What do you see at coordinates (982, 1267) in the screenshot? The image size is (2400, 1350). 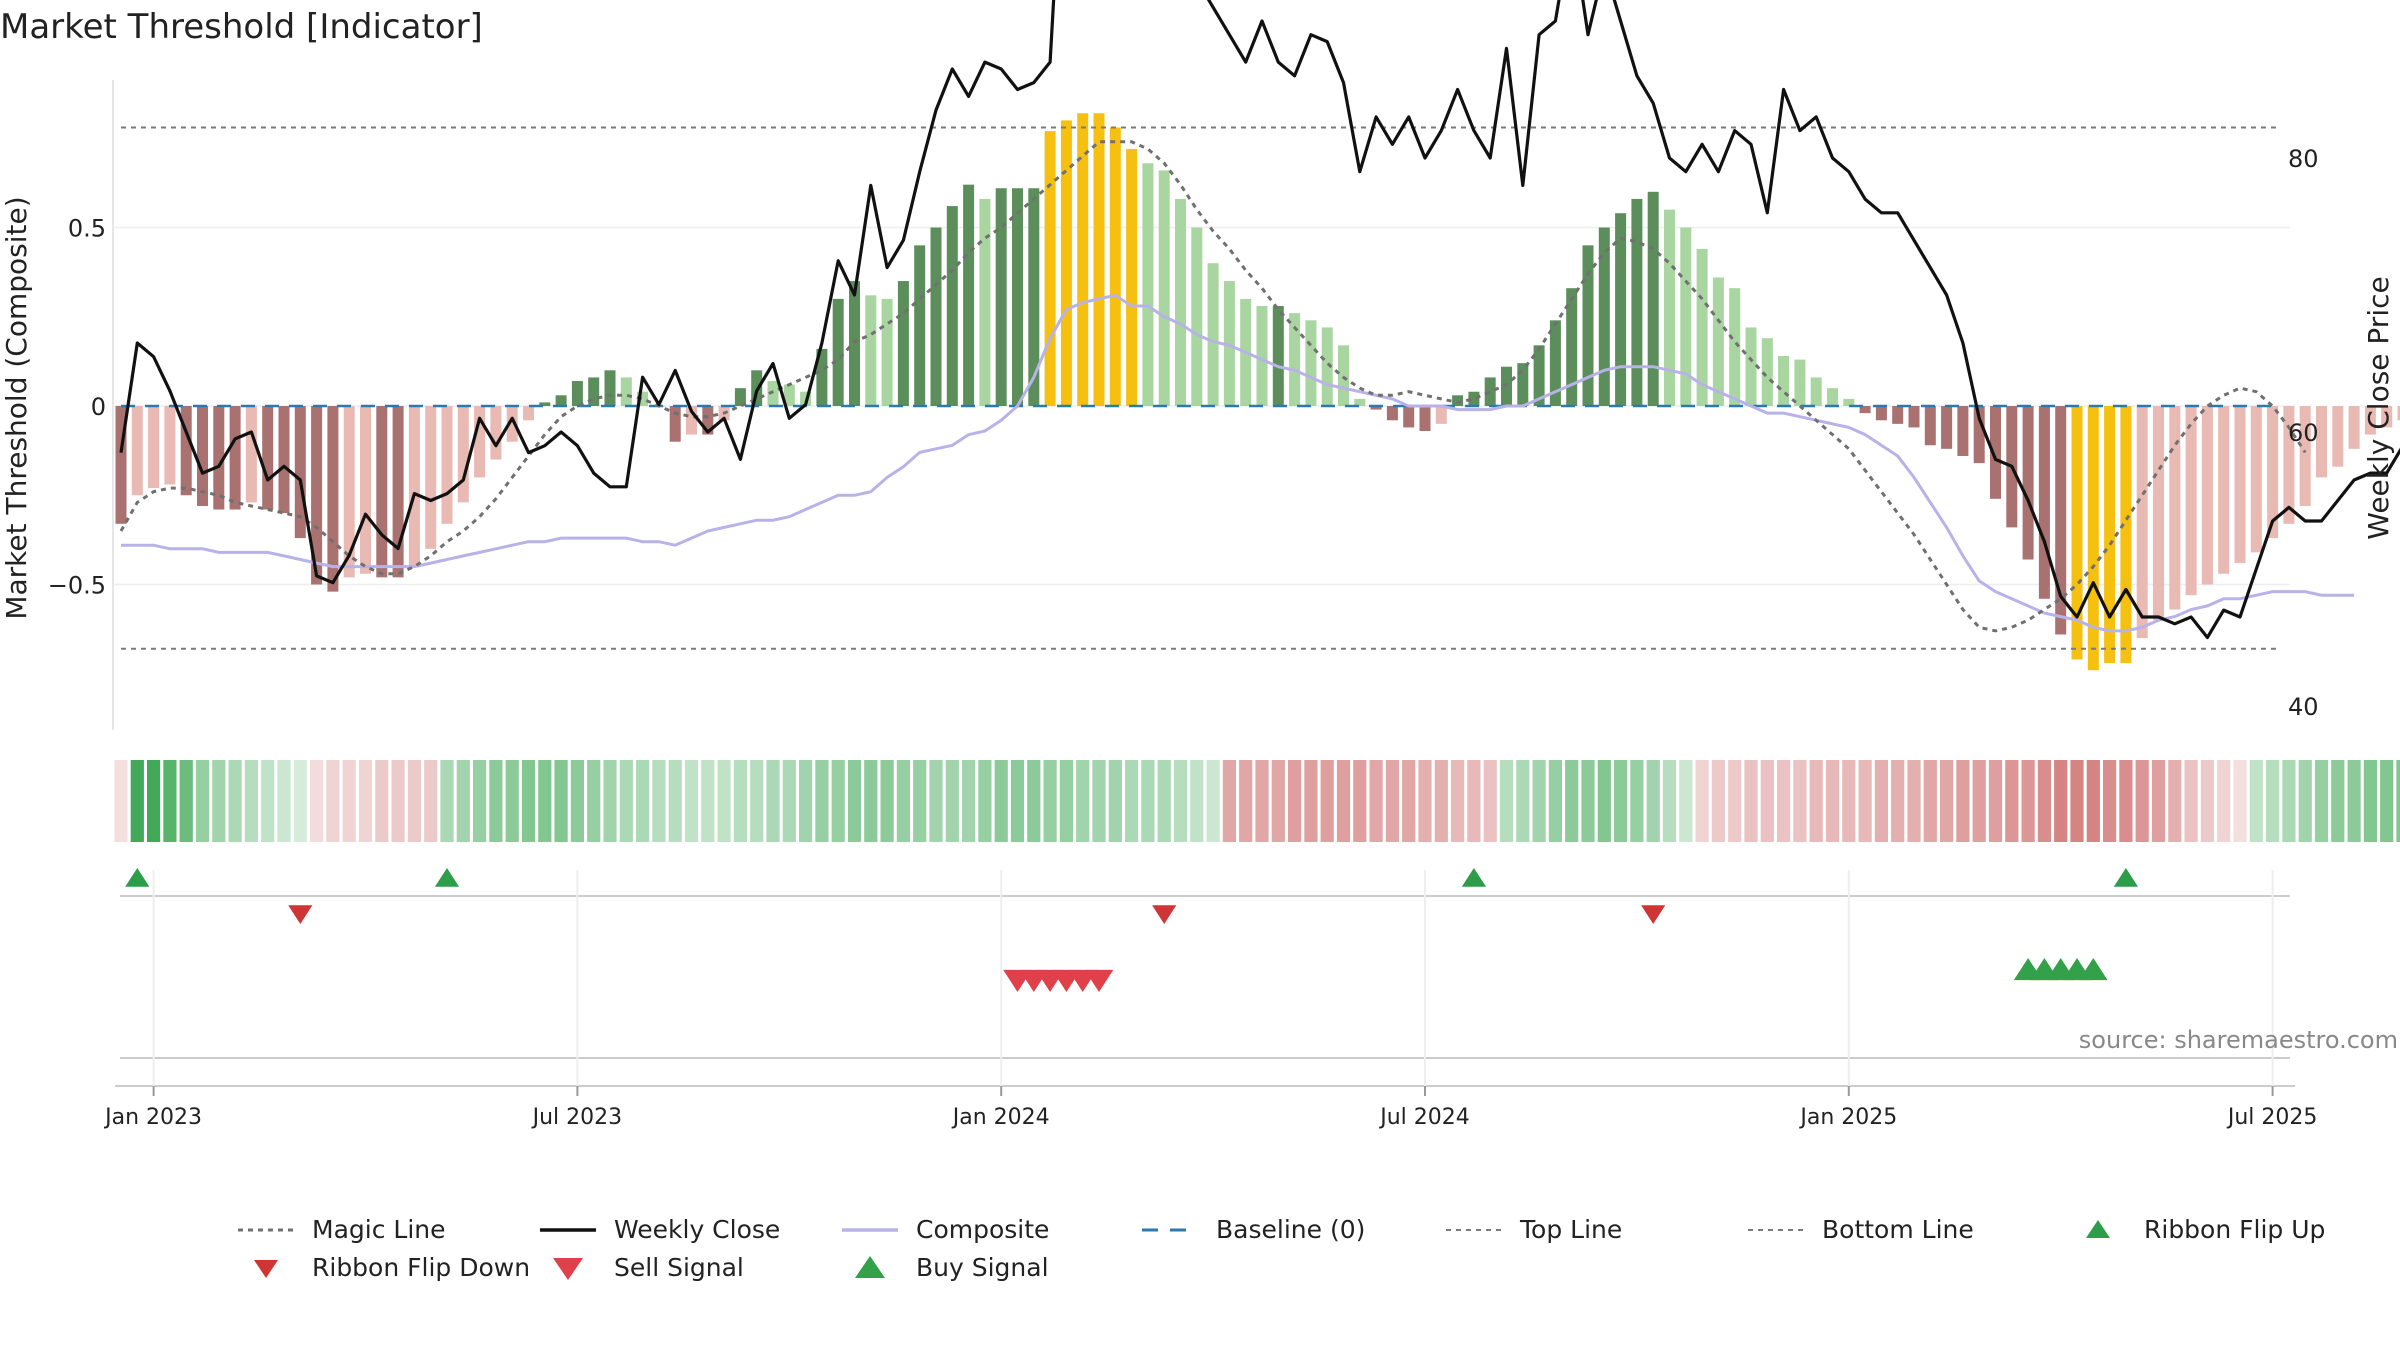 I see `legend-label: Buy Signal` at bounding box center [982, 1267].